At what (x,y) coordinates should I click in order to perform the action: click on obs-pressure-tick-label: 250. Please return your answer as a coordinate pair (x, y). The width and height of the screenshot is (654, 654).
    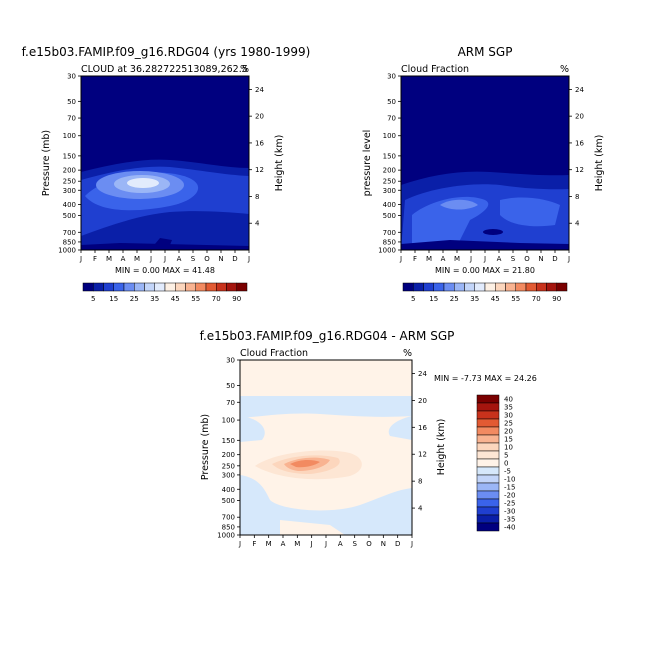
    Looking at the image, I should click on (389, 182).